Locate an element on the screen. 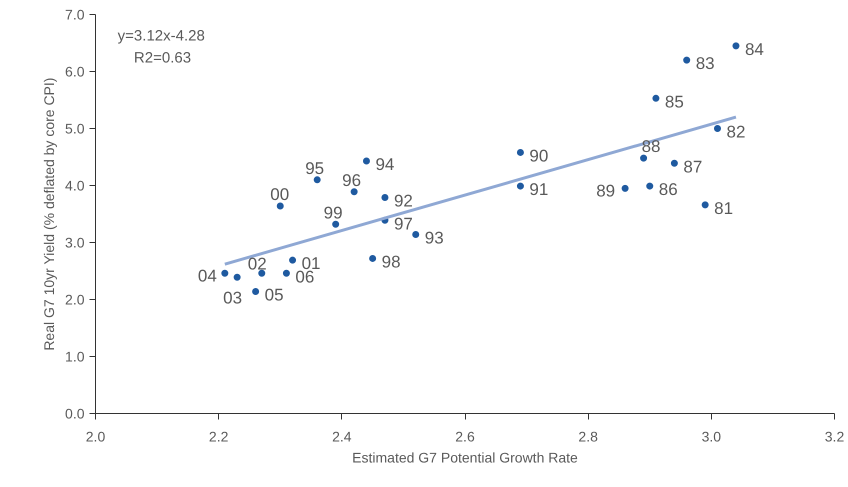 The image size is (848, 487). annotation: 98 is located at coordinates (391, 262).